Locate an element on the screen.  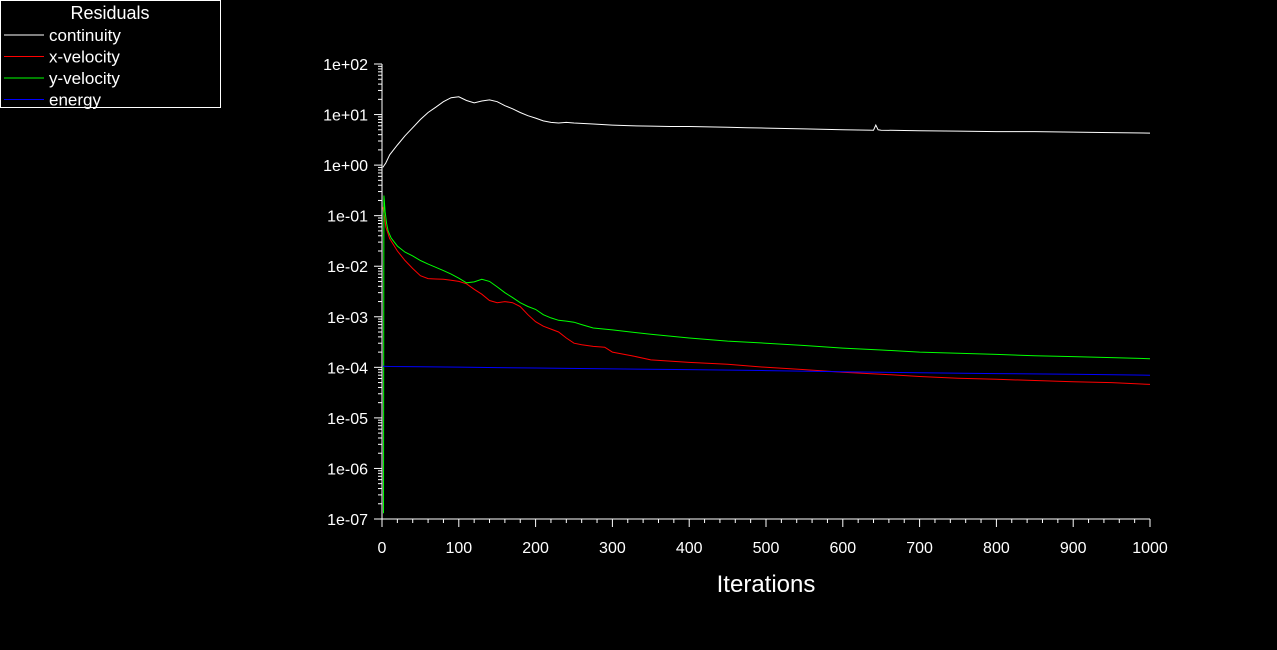
x-tick-label: 800 is located at coordinates (996, 548).